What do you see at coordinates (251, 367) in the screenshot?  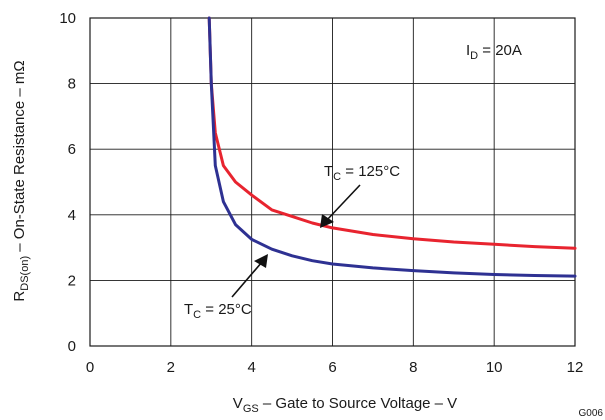 I see `x-tick-label: 4` at bounding box center [251, 367].